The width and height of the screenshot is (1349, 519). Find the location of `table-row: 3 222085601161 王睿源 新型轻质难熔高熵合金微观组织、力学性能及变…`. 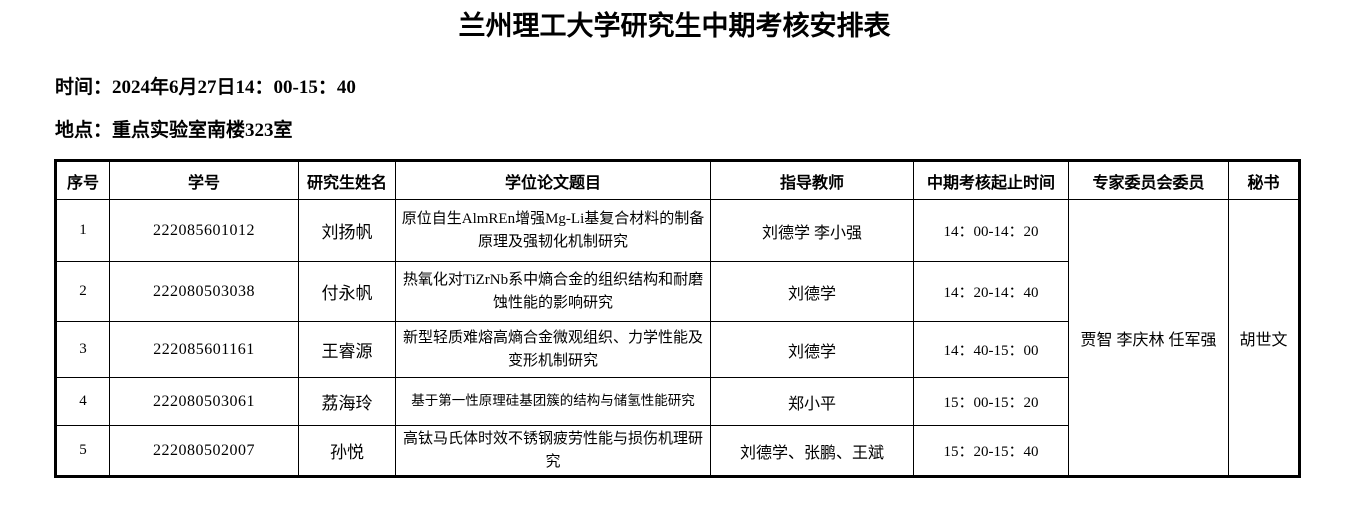

table-row: 3 222085601161 王睿源 新型轻质难熔高熵合金微观组织、力学性能及变… is located at coordinates (677, 349).